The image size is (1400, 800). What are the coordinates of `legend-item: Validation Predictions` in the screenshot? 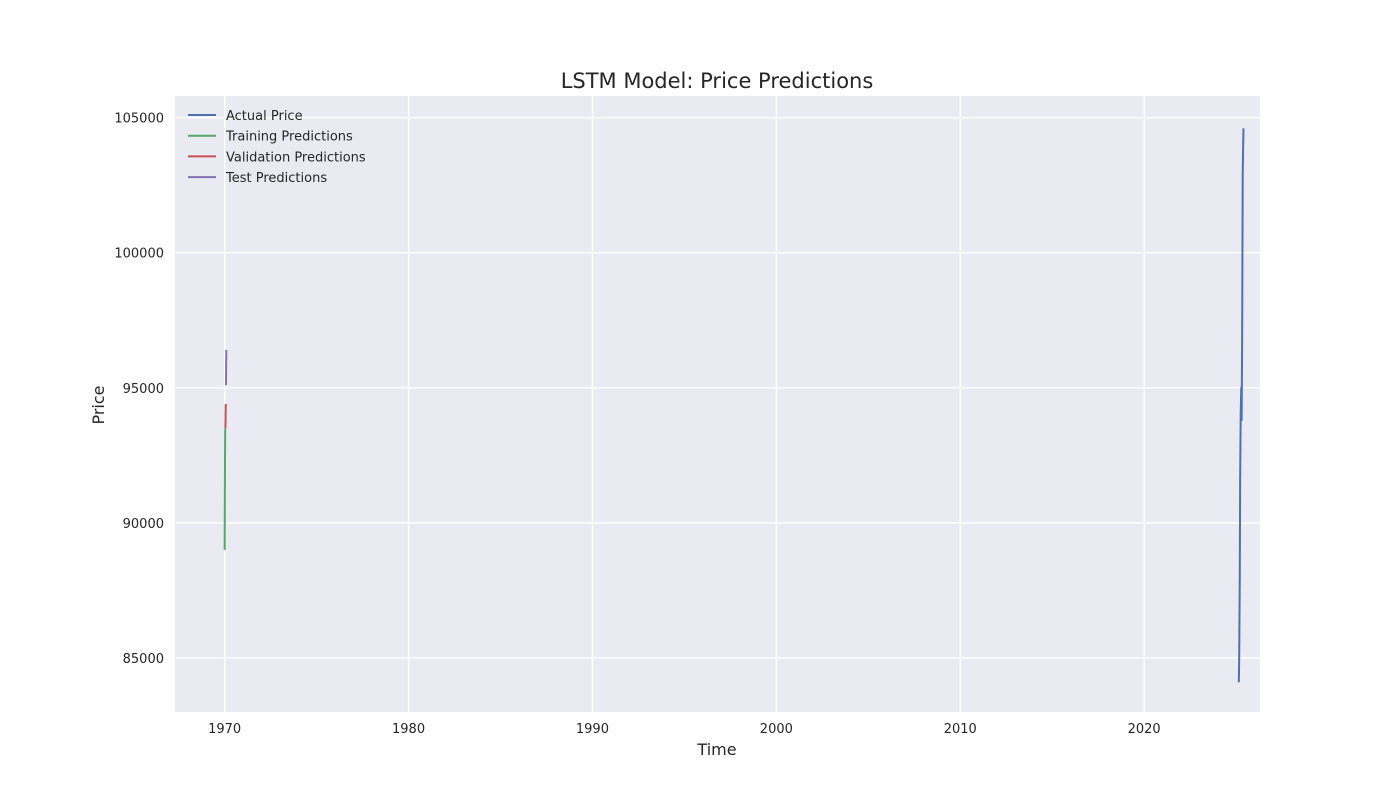 It's located at (277, 157).